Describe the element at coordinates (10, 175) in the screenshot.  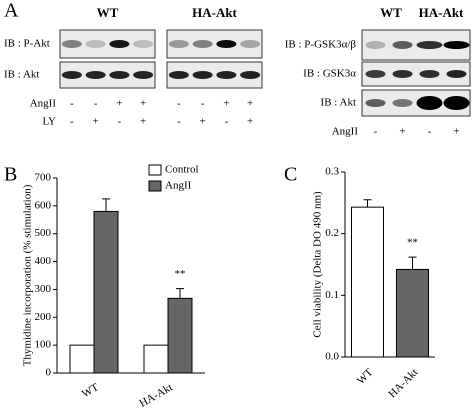
I see `panel-label: B` at that location.